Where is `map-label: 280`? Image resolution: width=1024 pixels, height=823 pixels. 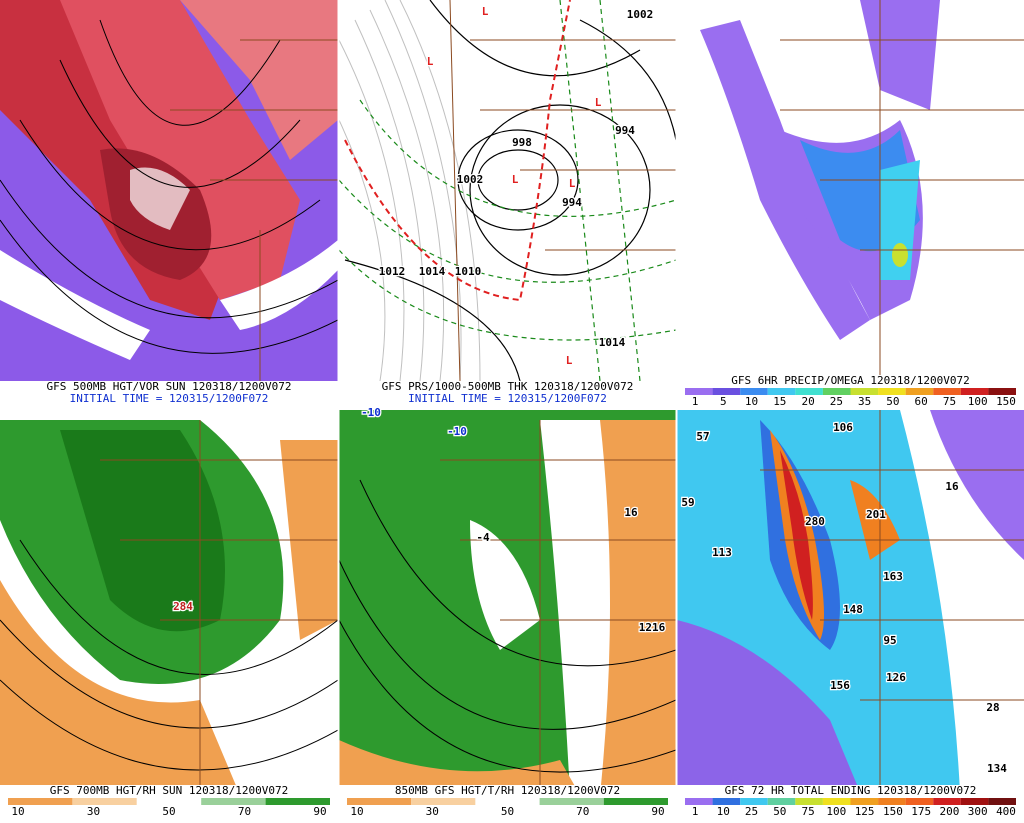 map-label: 280 is located at coordinates (815, 521).